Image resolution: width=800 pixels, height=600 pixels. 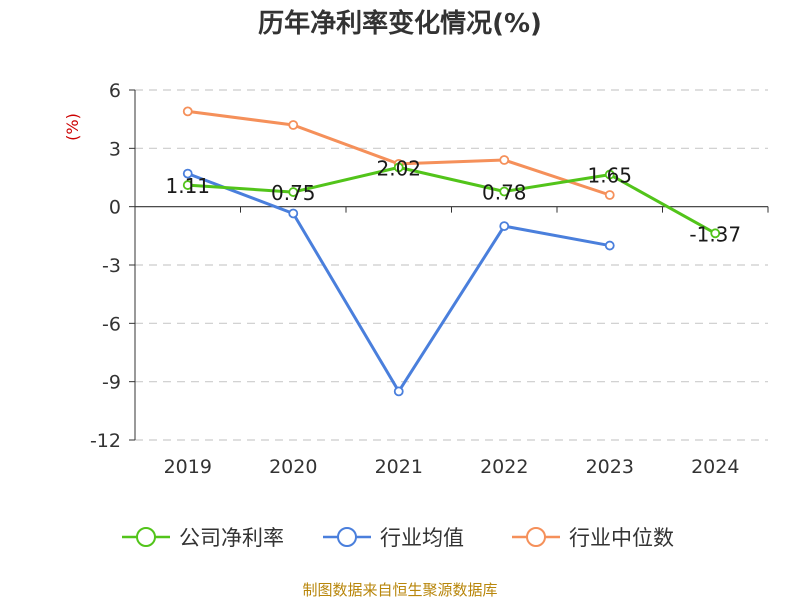 I want to click on data-label: 1.65, so click(x=609, y=176).